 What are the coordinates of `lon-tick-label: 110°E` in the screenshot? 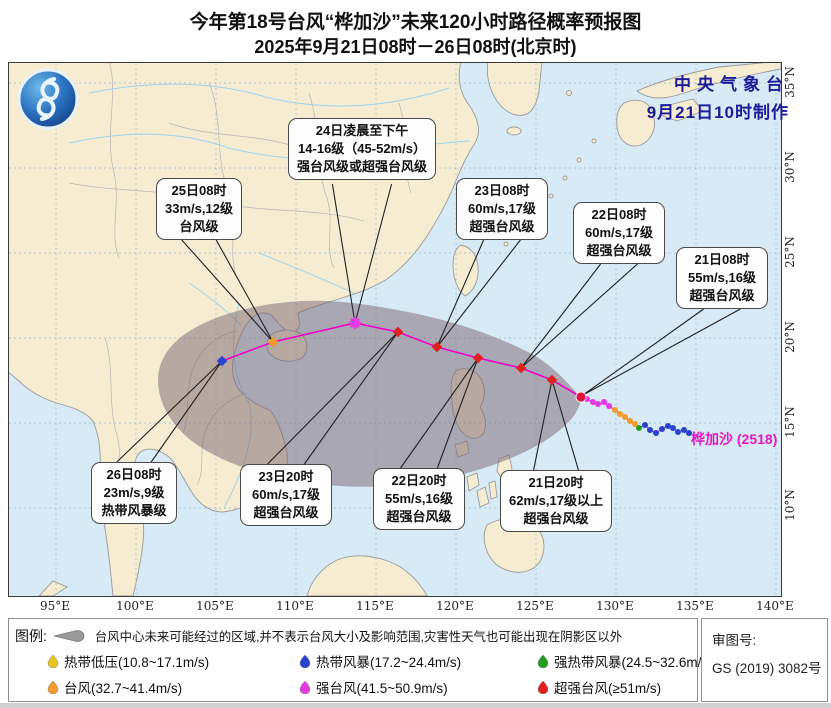 It's located at (295, 606).